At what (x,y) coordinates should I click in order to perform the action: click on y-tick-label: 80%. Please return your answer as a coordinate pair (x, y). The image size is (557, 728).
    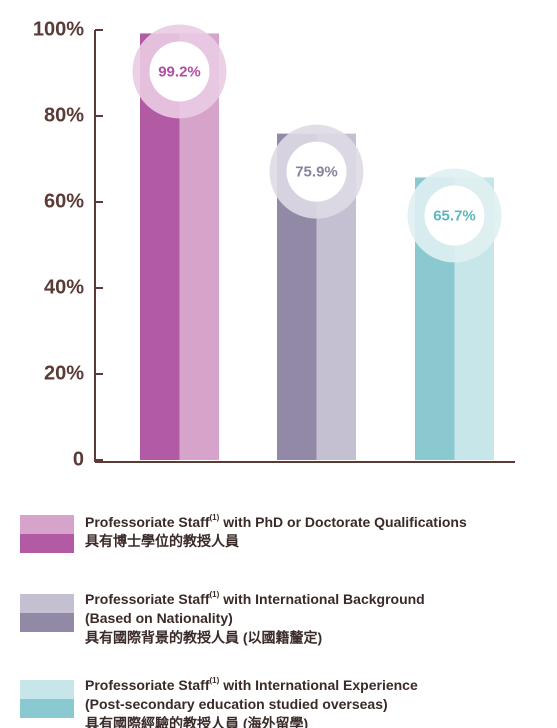
    Looking at the image, I should click on (64, 115).